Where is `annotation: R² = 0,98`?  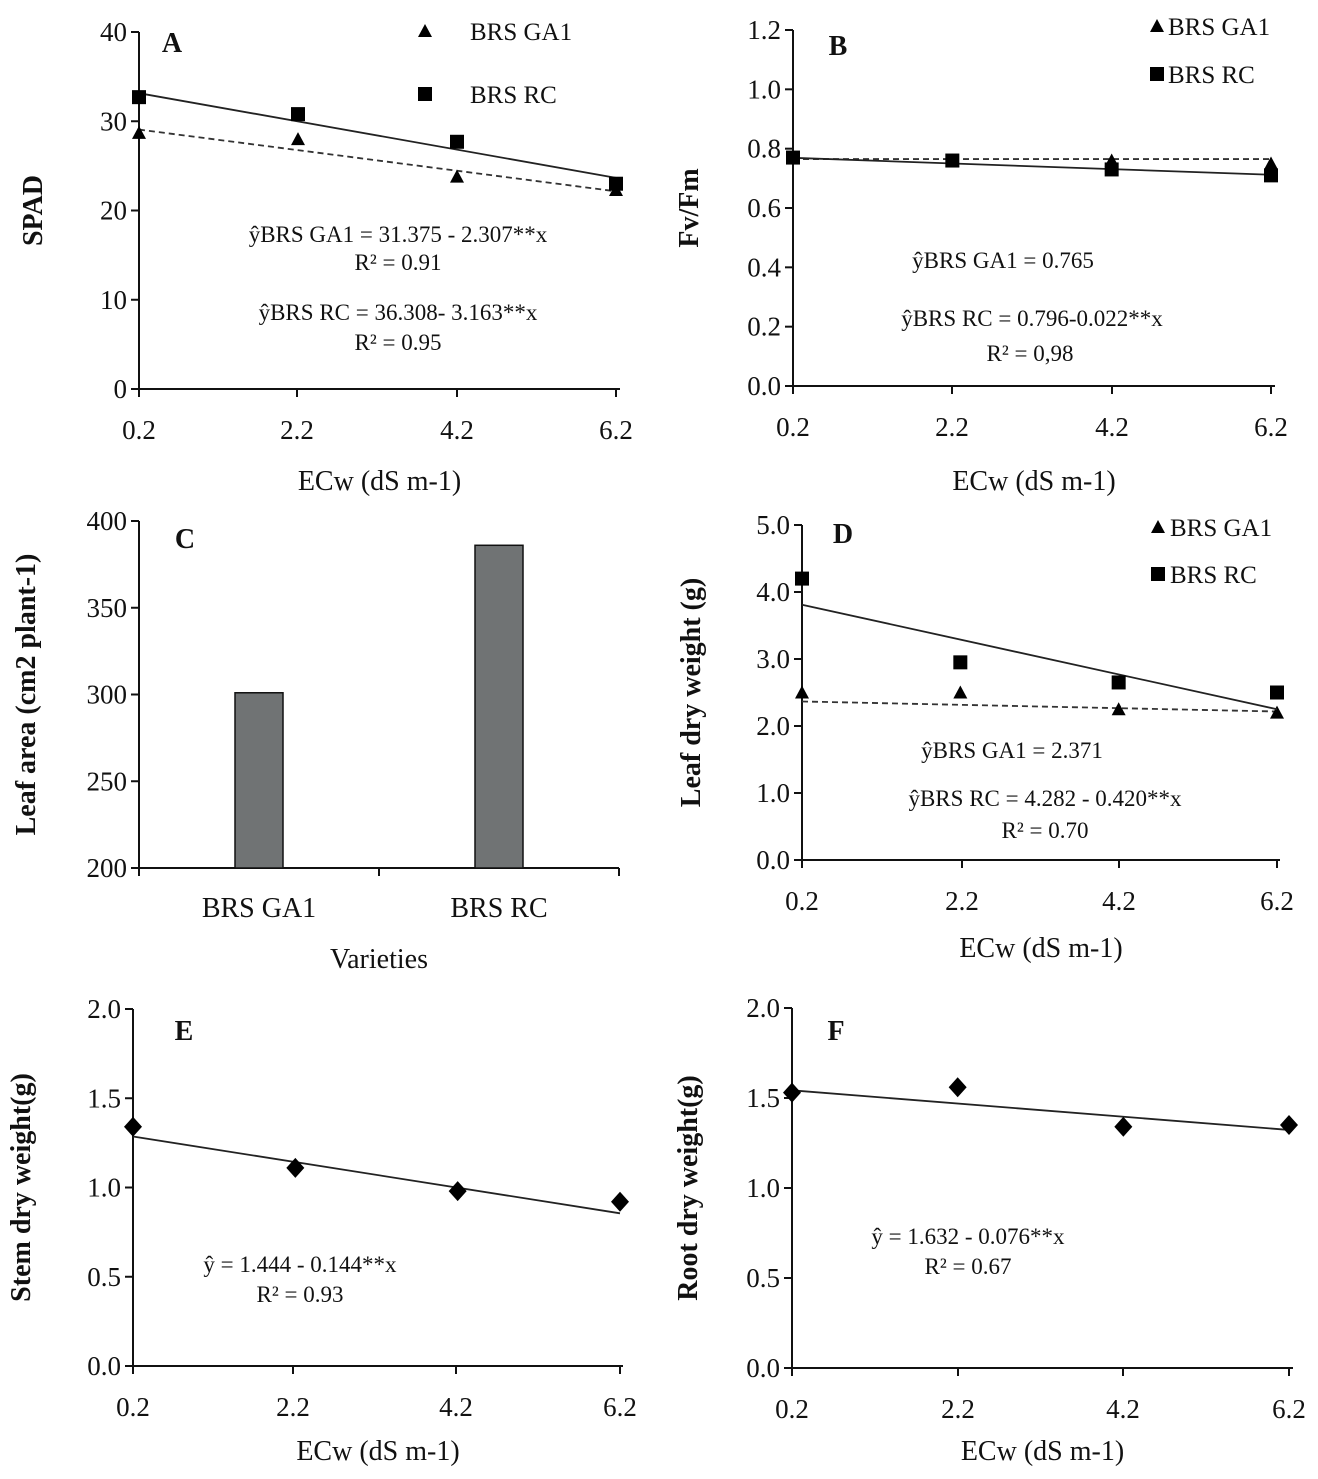
annotation: R² = 0,98 is located at coordinates (1030, 353).